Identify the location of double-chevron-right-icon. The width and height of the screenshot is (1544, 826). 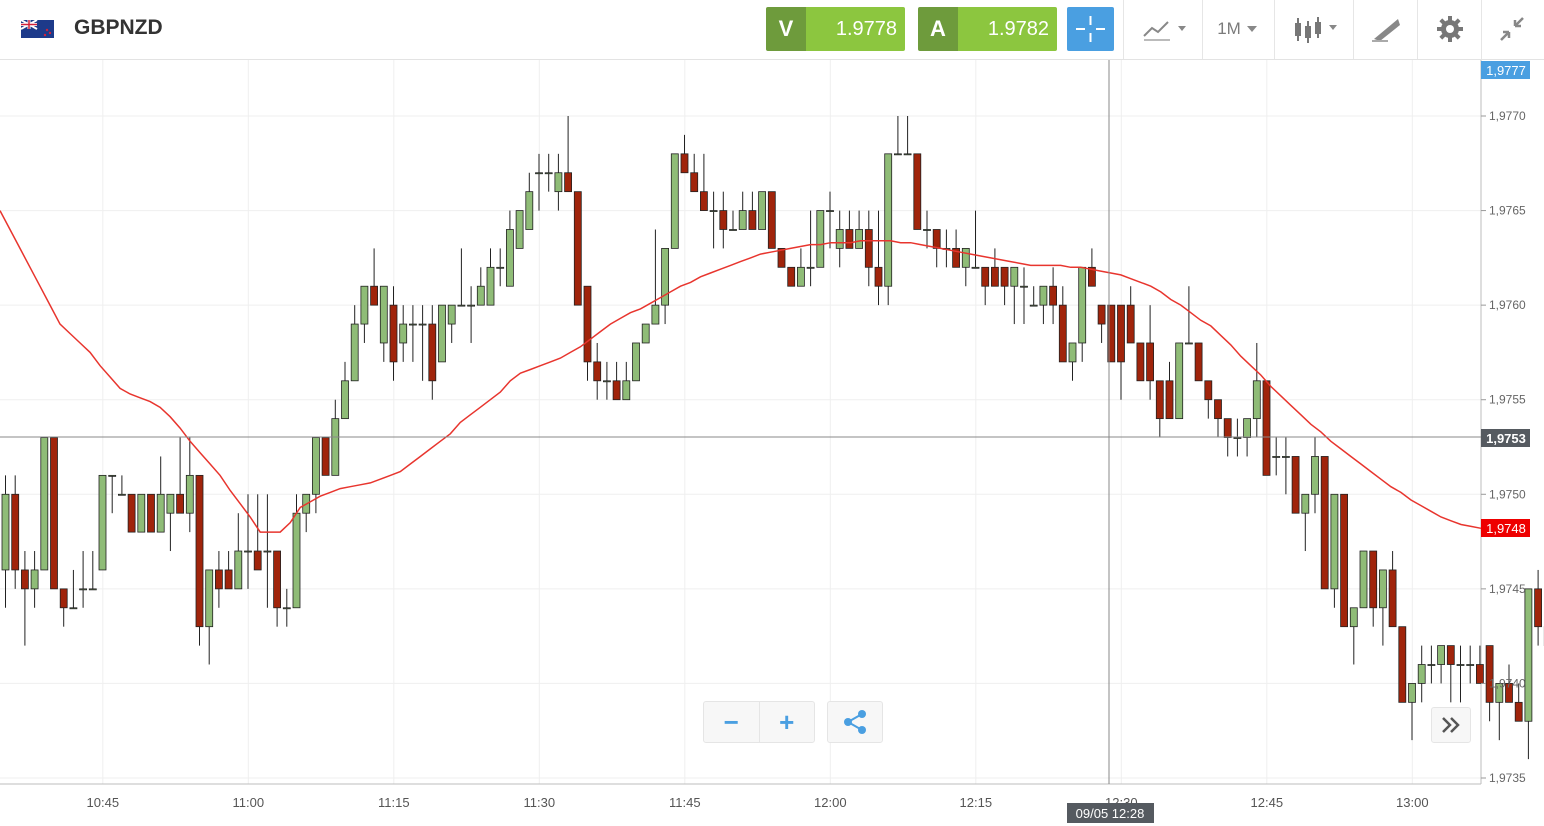
(1451, 725).